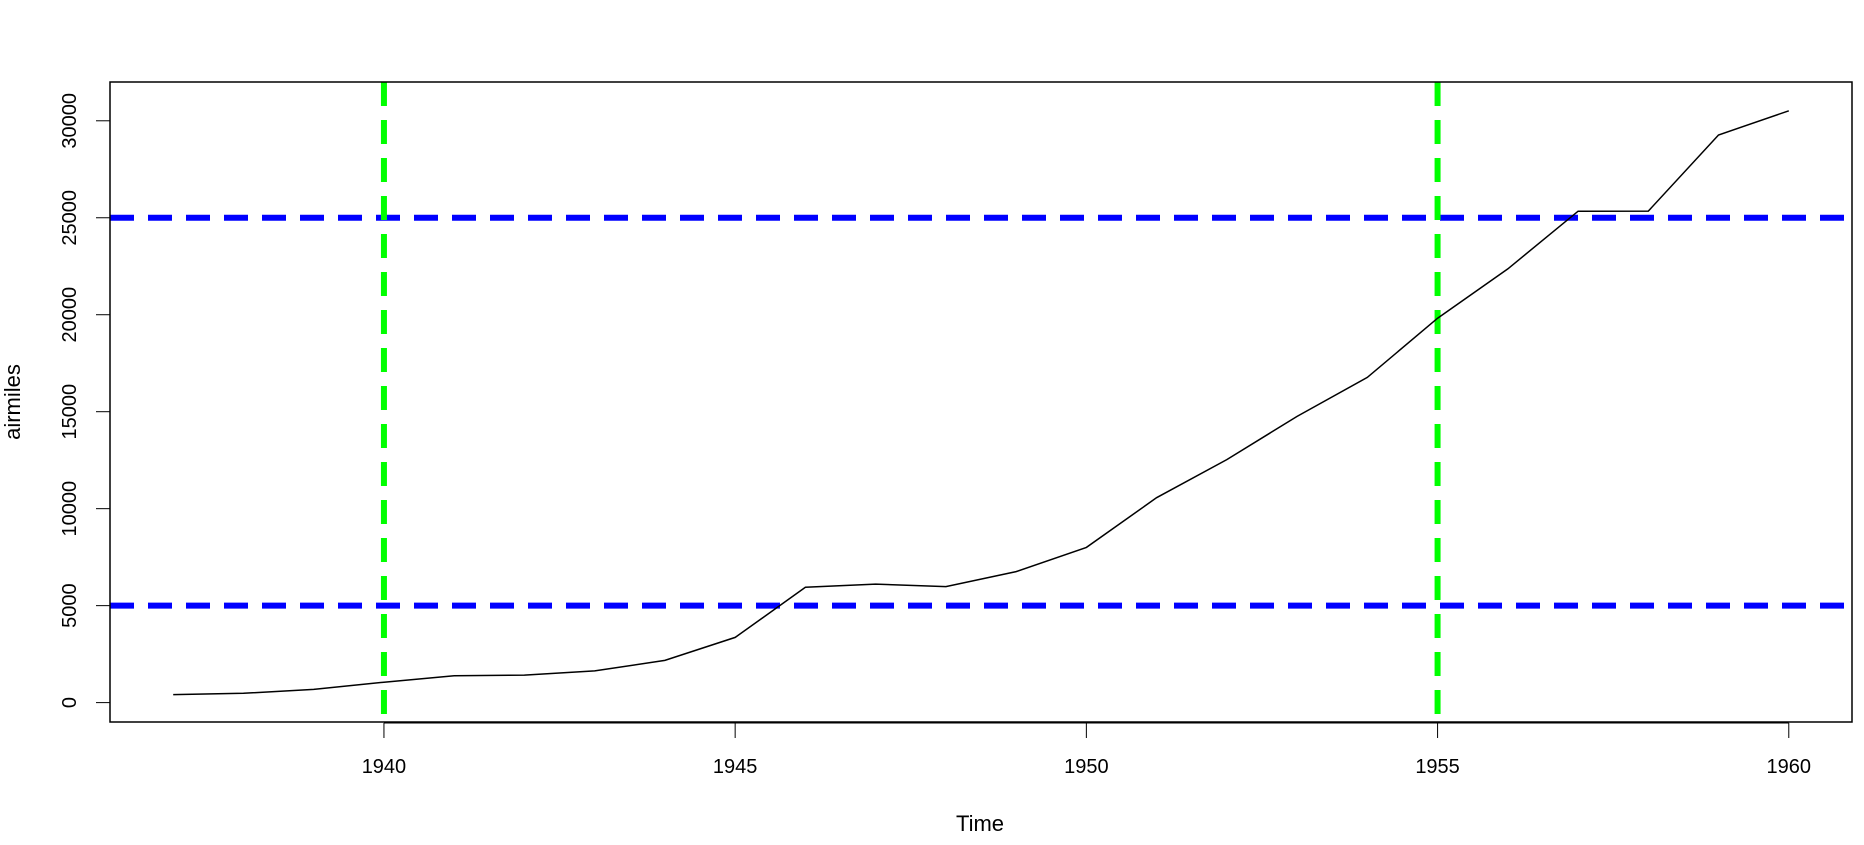 The width and height of the screenshot is (1864, 845). I want to click on y-tick-label-25000: 25000, so click(70, 218).